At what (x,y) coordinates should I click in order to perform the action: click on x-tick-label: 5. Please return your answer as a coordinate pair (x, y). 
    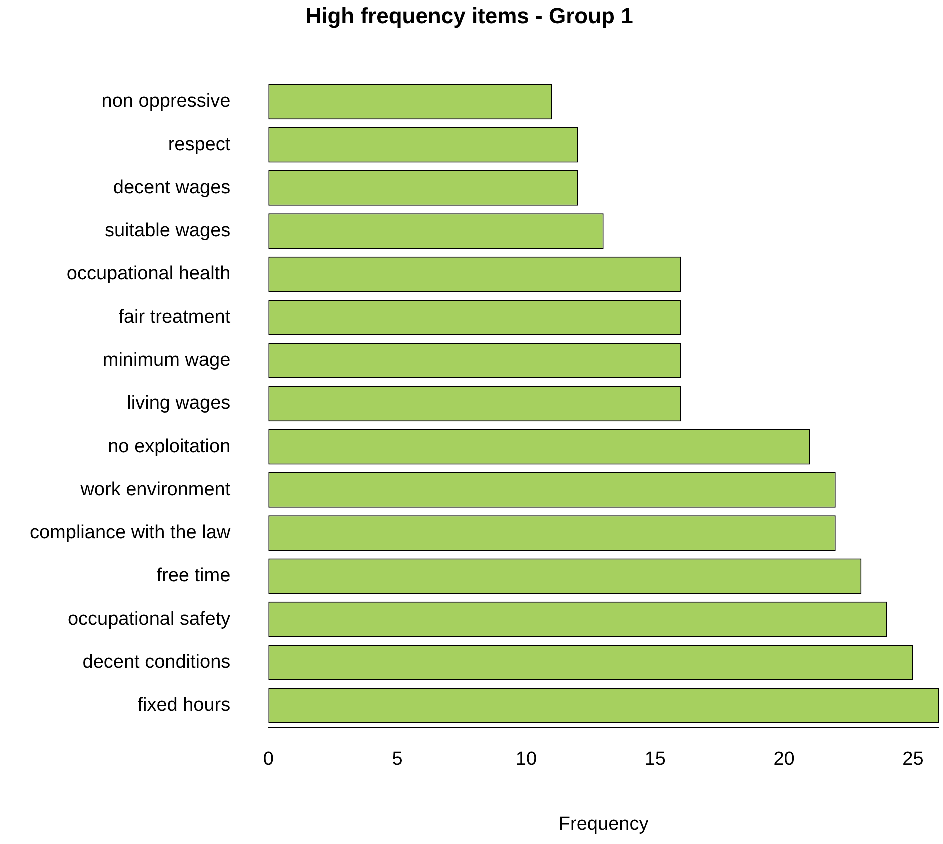
    Looking at the image, I should click on (397, 759).